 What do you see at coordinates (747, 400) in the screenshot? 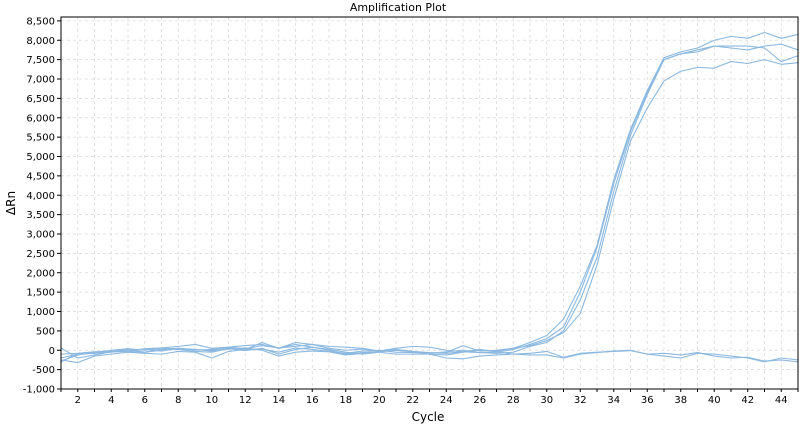
I see `x-tick-label: 42` at bounding box center [747, 400].